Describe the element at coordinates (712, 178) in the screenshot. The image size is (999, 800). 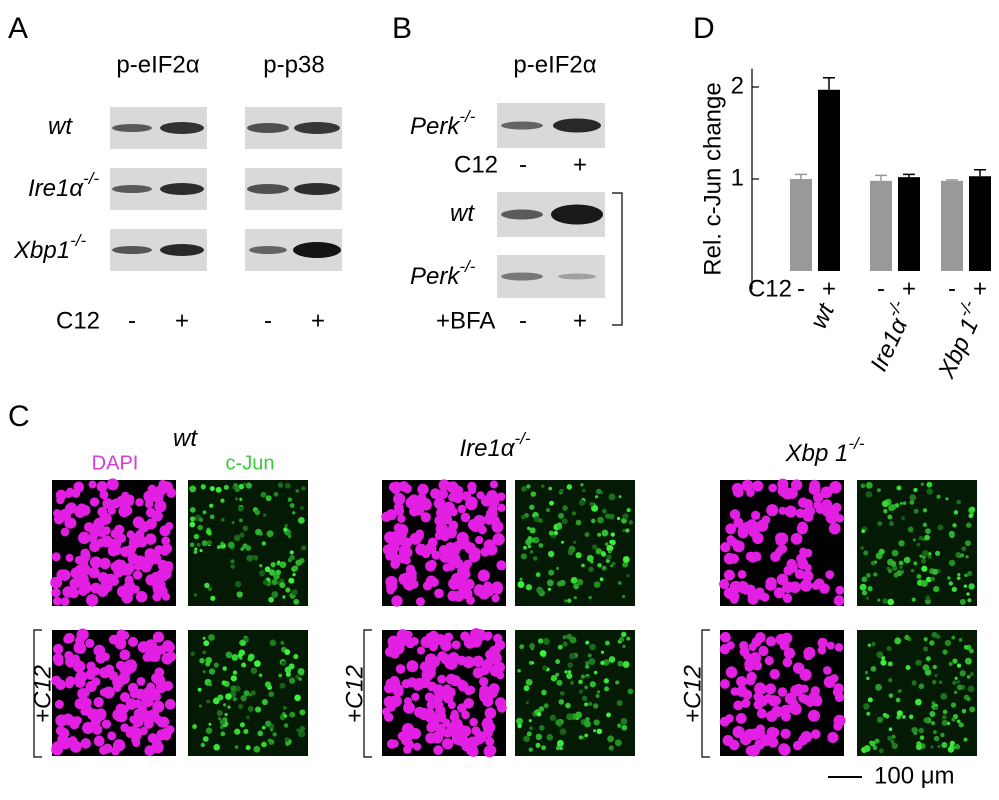
I see `y-axis-label: Rel. c-Jun change` at that location.